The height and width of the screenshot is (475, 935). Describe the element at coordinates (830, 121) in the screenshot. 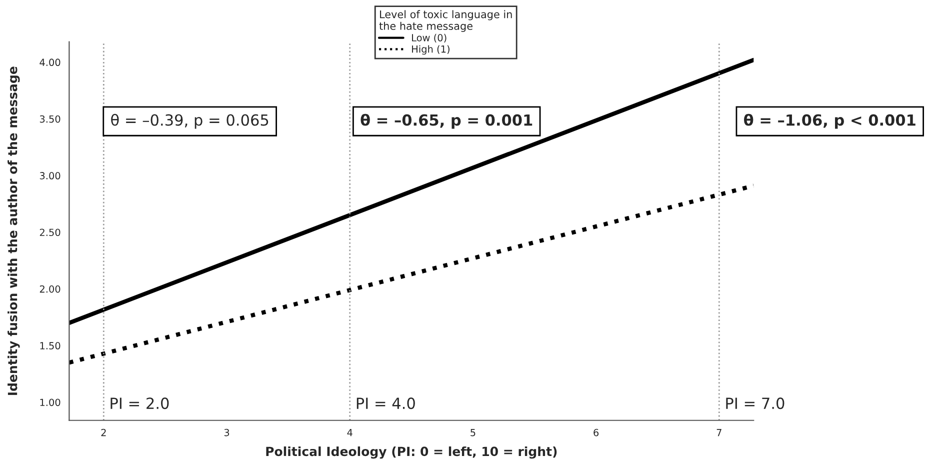

I see `annotation: θ = –1.06, p < 0.001` at that location.